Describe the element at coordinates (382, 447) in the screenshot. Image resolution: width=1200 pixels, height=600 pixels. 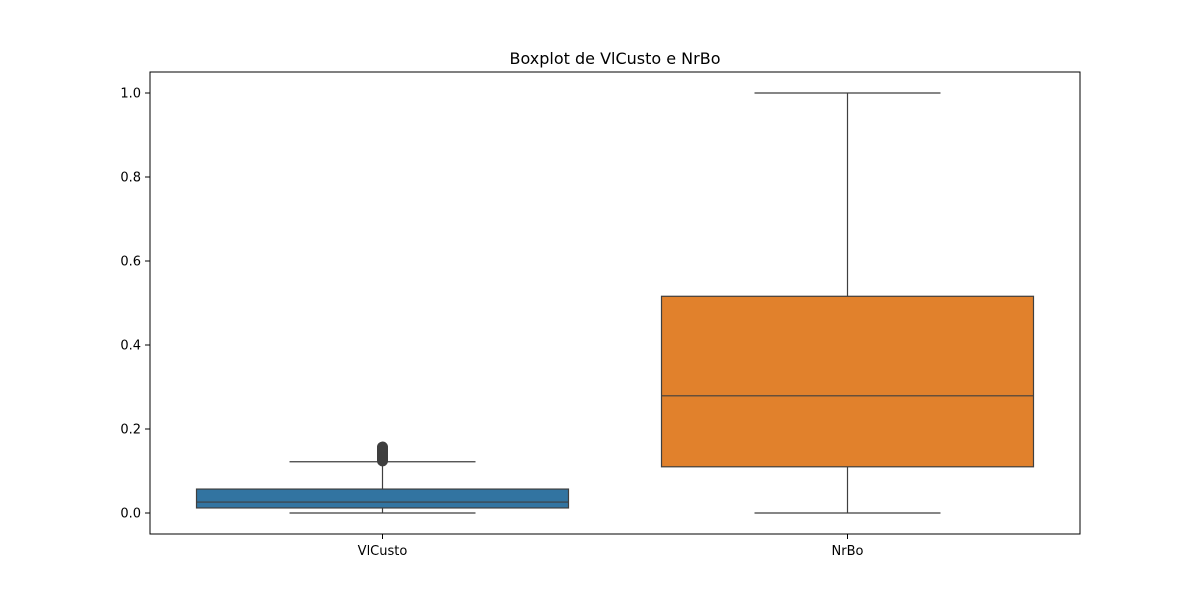
I see `outlier-point` at that location.